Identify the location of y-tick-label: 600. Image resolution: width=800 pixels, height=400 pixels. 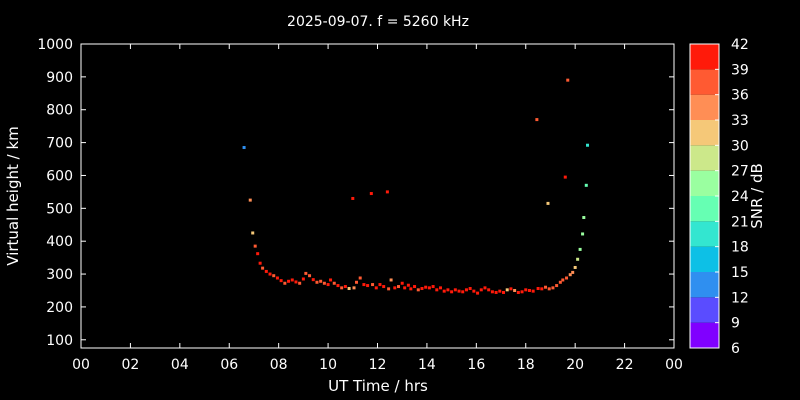
(59, 176).